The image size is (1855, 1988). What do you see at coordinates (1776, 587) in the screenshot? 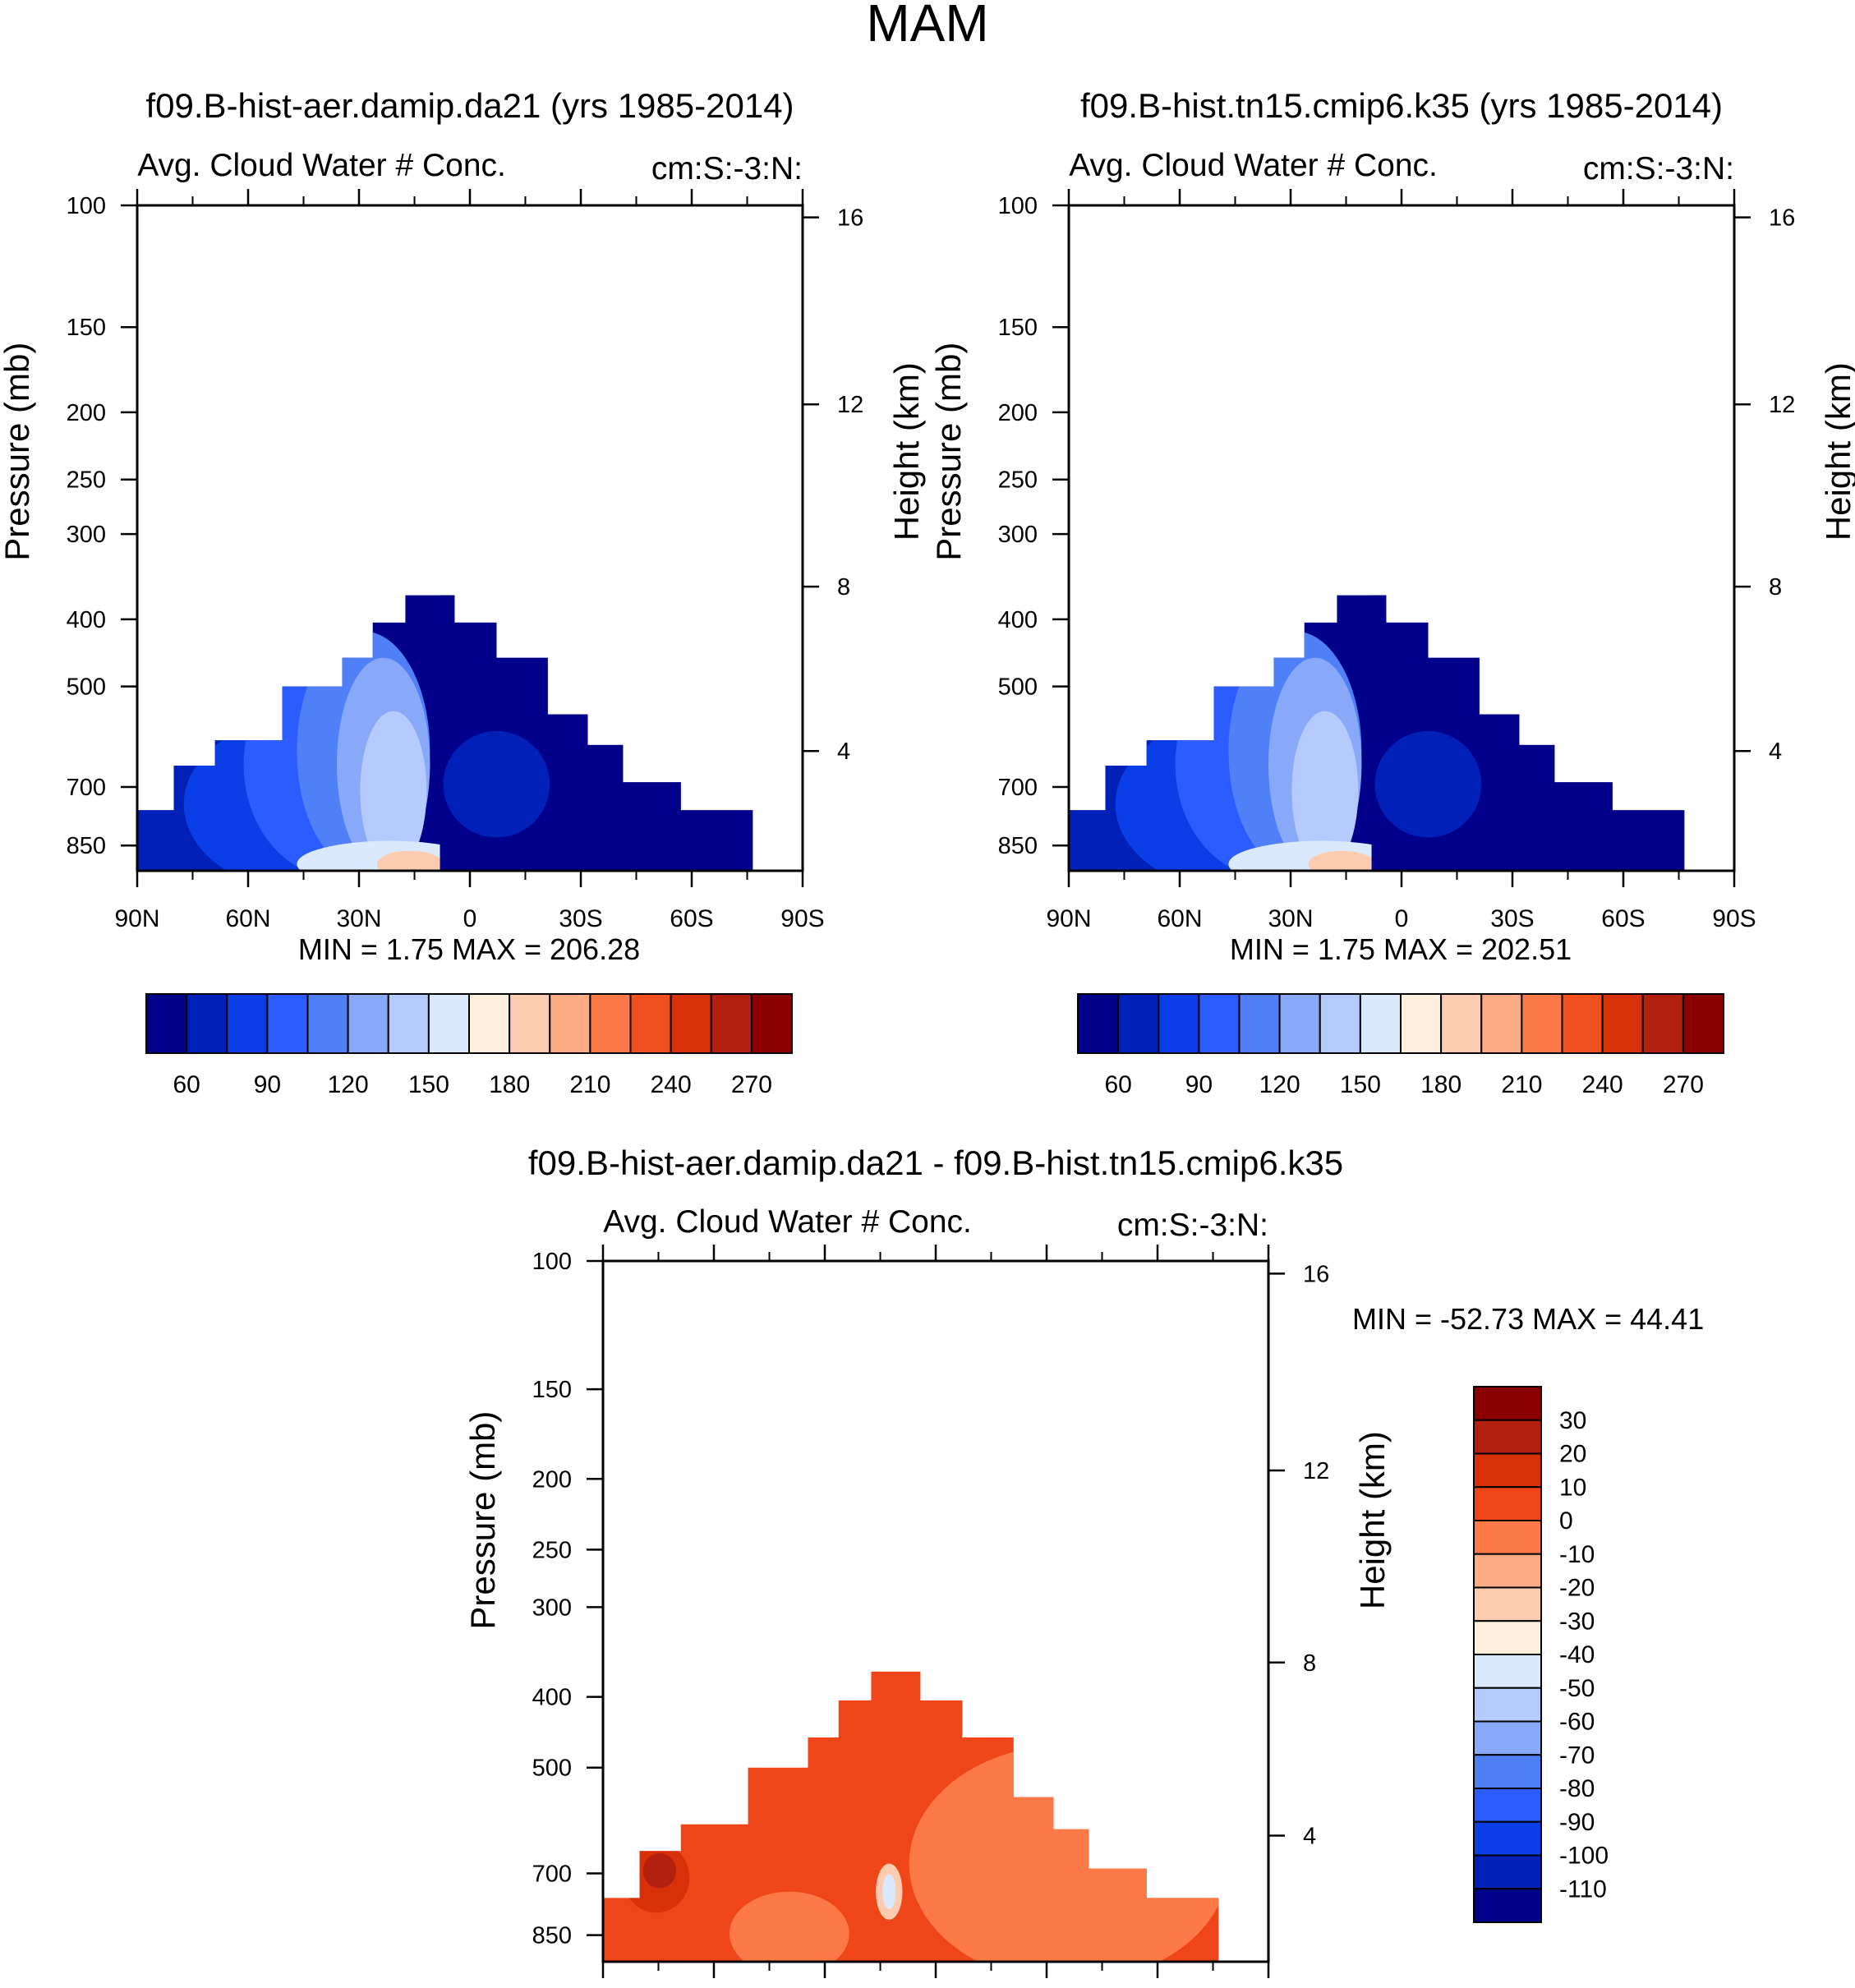
I see `y2-tick-label: 8` at bounding box center [1776, 587].